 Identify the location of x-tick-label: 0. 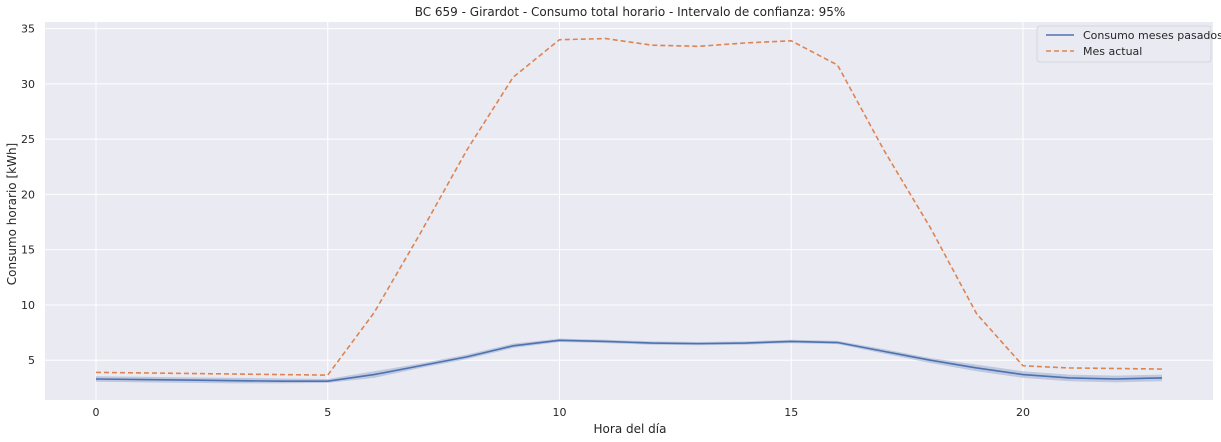
(95, 412).